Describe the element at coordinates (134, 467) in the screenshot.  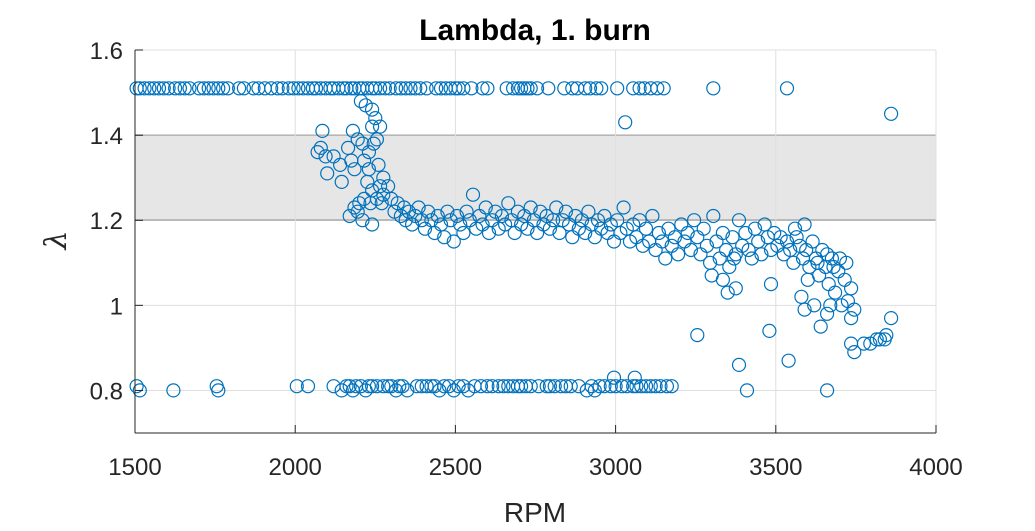
I see `x-tick-label: 1500` at that location.